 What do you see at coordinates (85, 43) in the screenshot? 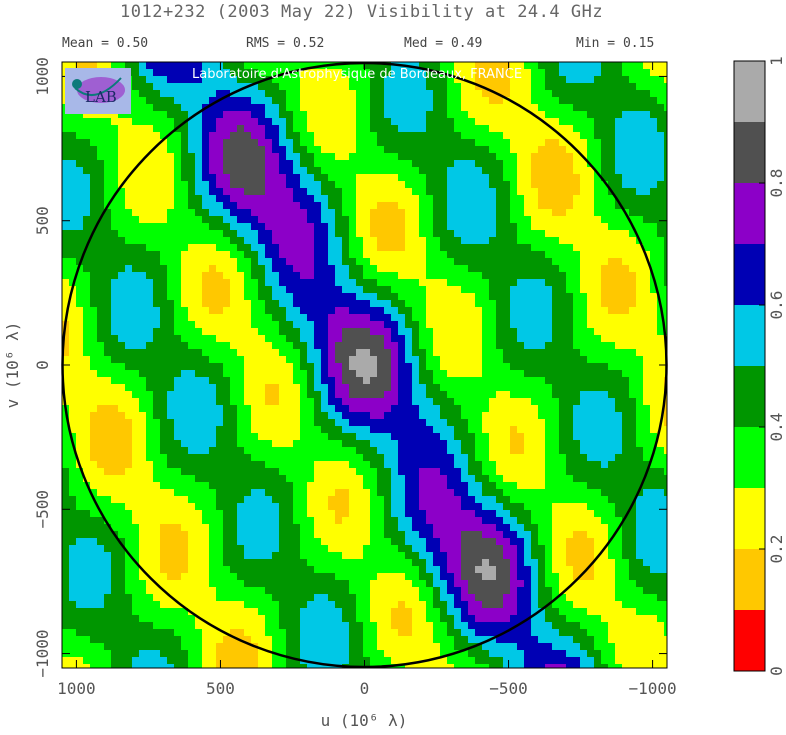
I see `stat-mean-label: Mean =` at bounding box center [85, 43].